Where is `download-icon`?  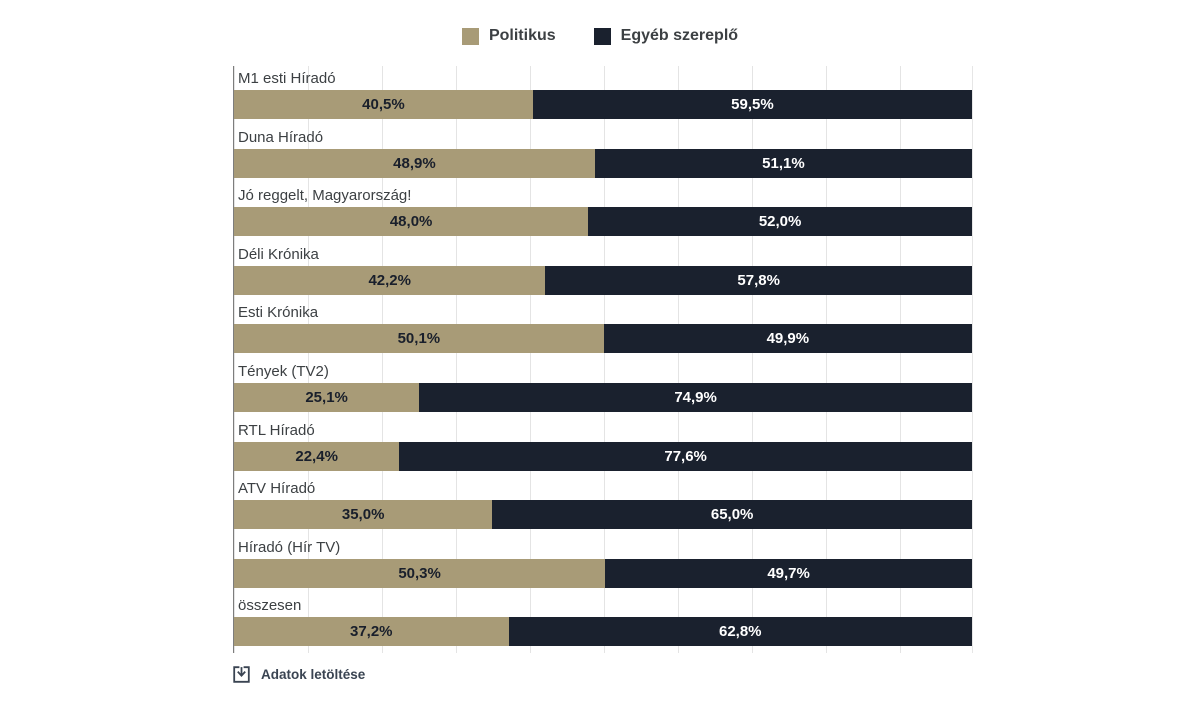 download-icon is located at coordinates (241, 674).